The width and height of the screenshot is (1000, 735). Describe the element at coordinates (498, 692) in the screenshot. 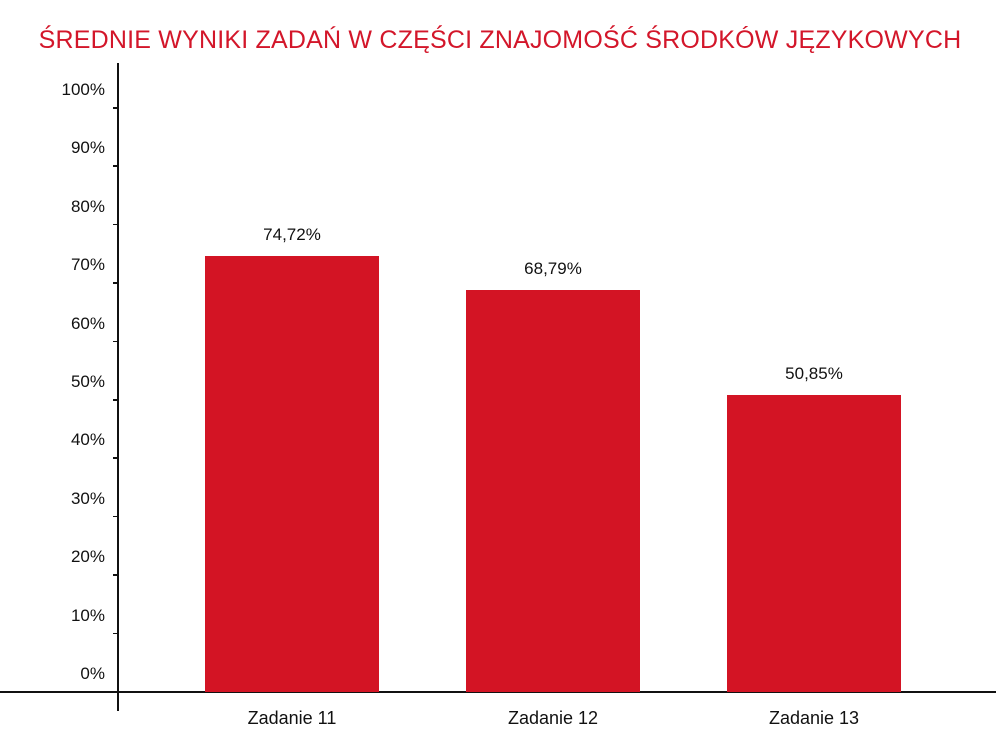

I see `x-axis` at that location.